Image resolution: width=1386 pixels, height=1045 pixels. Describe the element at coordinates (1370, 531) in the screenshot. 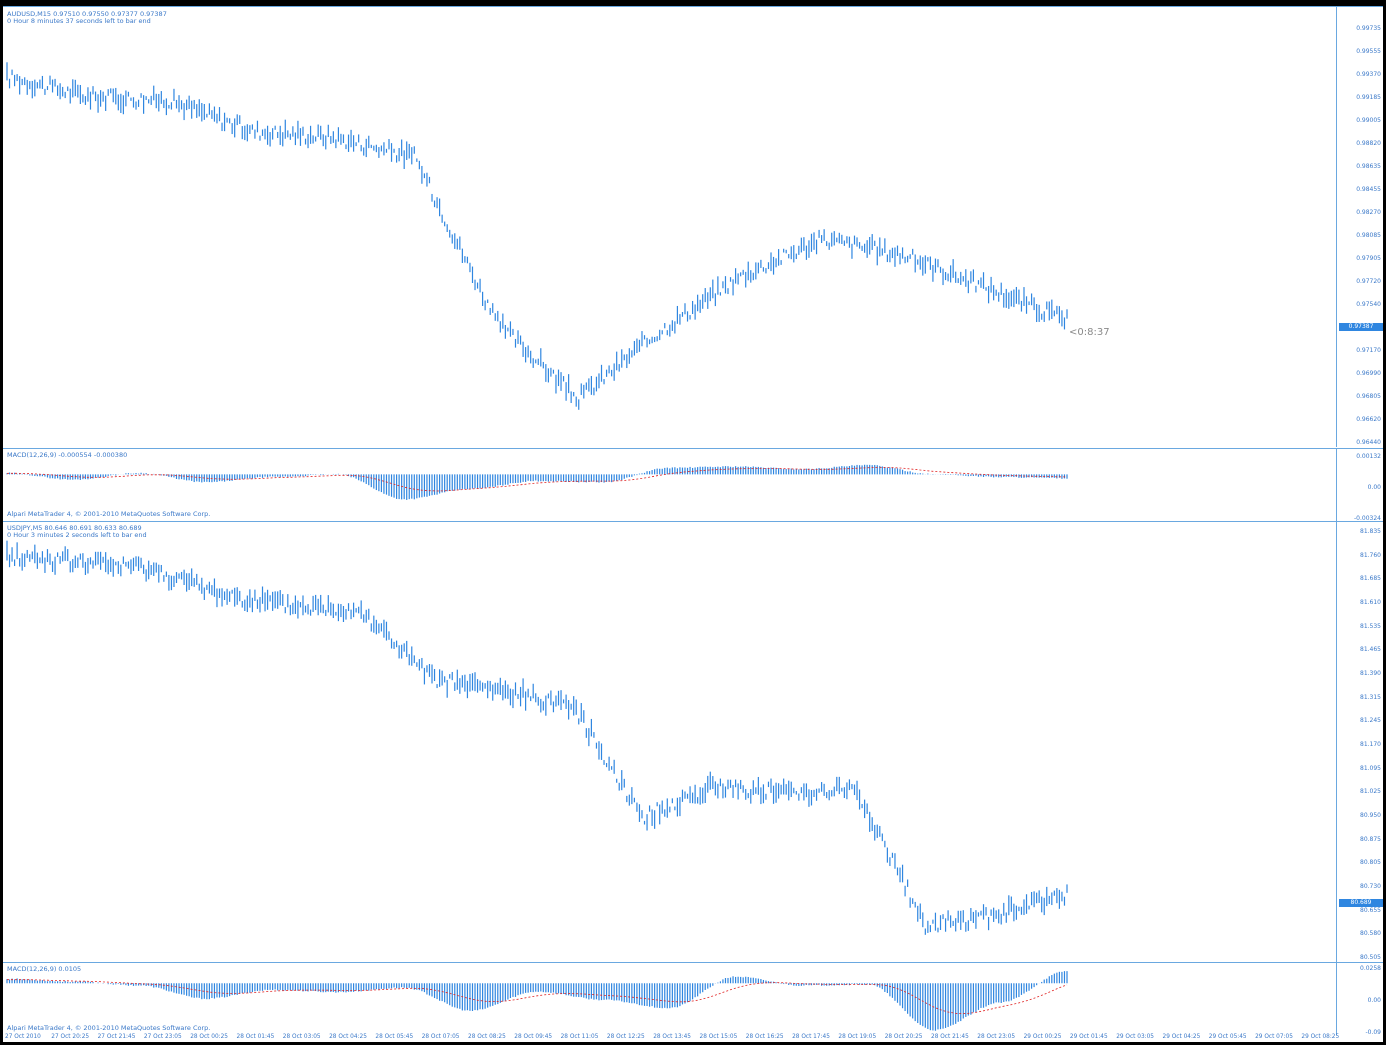

I see `usdjpy-price-tick: 81.835` at that location.